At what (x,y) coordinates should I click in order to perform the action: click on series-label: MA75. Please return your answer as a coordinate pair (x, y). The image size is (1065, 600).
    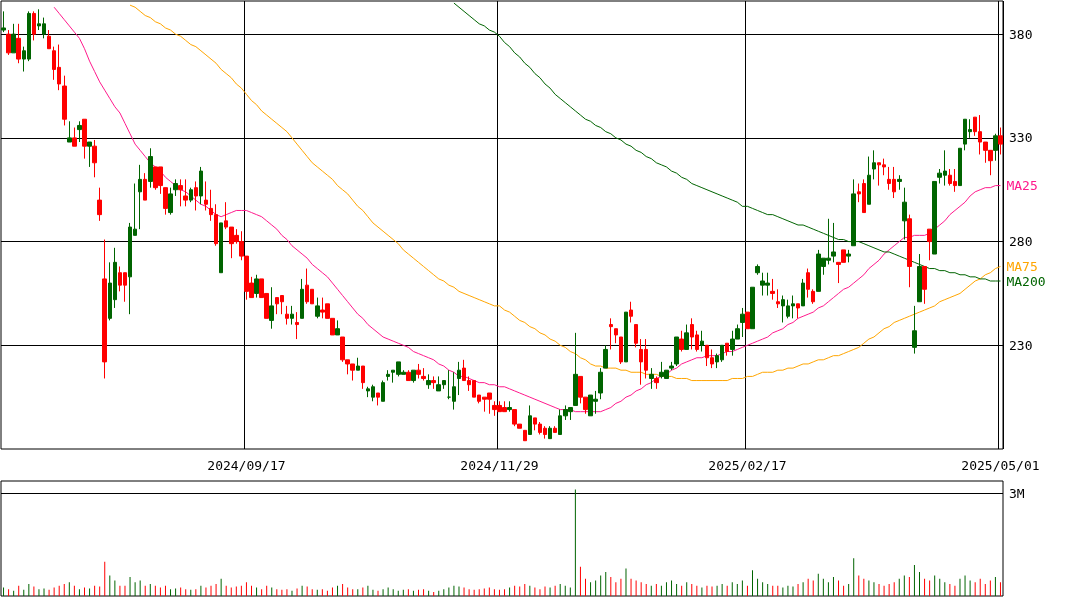
    Looking at the image, I should click on (1022, 266).